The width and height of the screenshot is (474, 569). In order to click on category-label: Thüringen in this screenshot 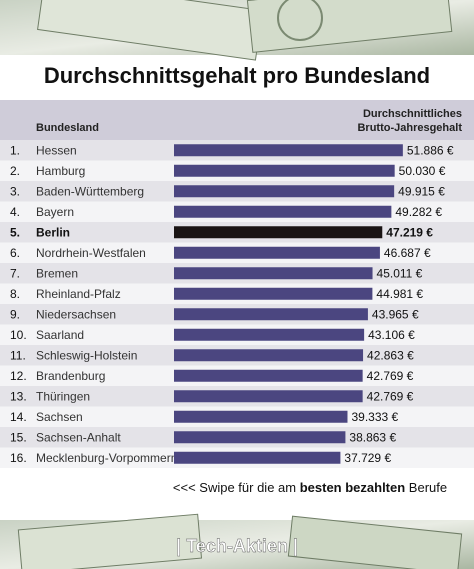, I will do `click(63, 396)`.